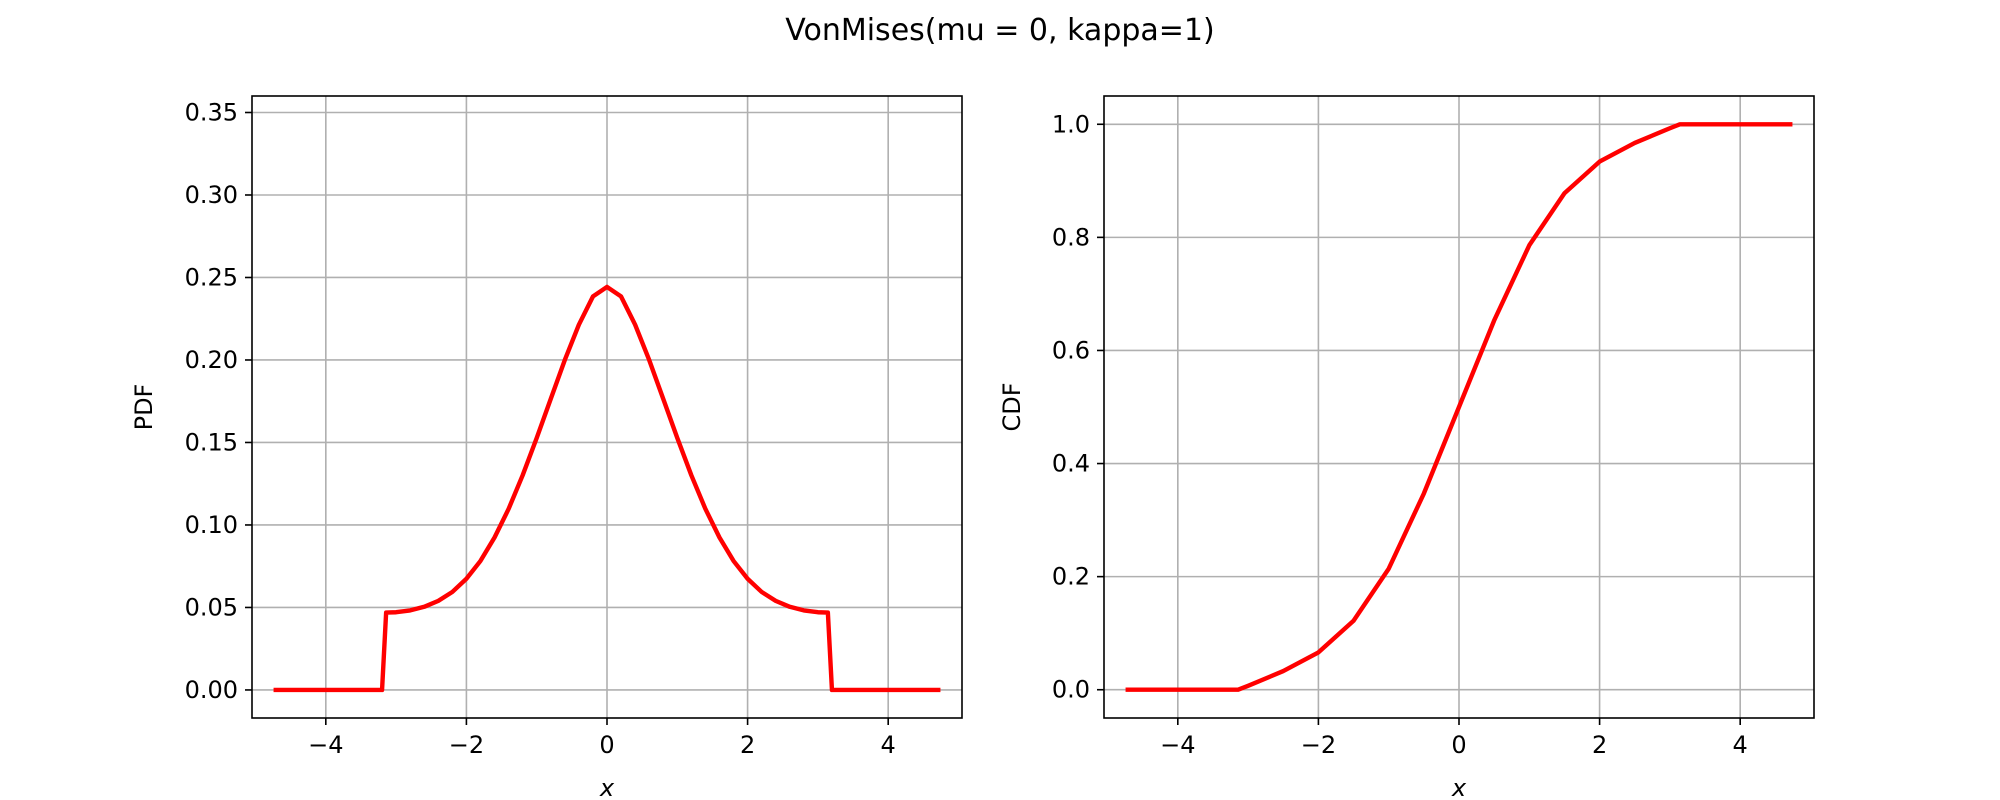  I want to click on cdf-y-tick-label-1: 0.2, so click(1071, 577).